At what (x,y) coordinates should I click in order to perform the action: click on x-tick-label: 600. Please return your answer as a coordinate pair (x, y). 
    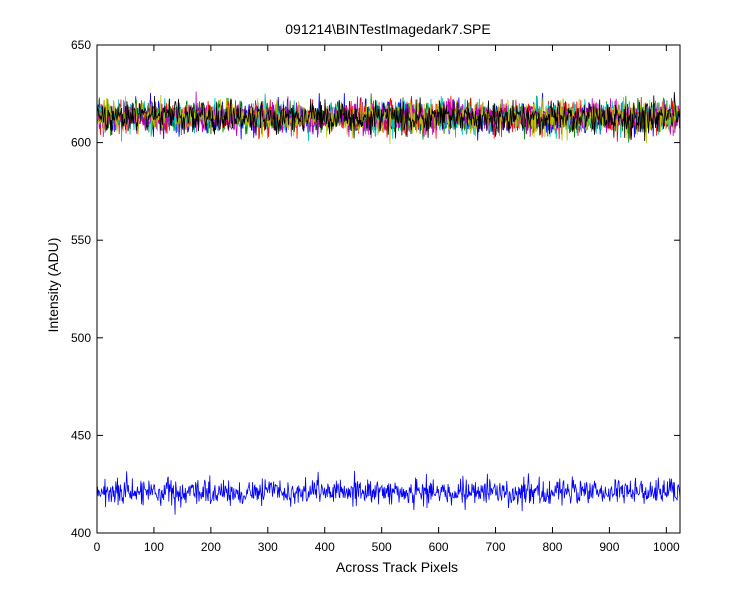
    Looking at the image, I should click on (439, 547).